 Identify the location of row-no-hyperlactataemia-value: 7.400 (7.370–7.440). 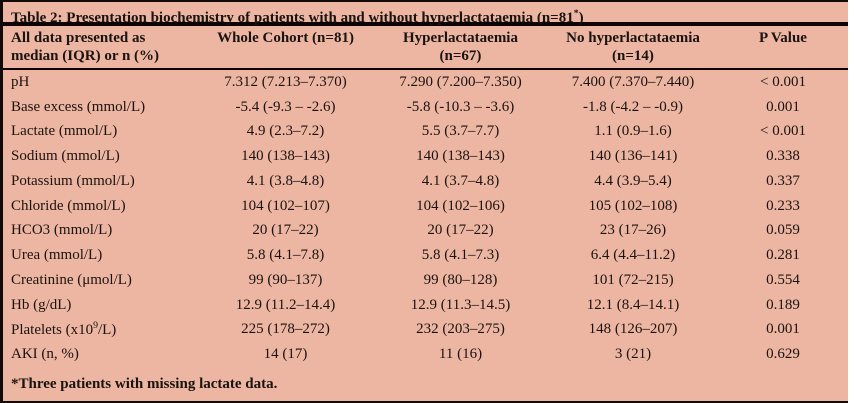
(633, 81).